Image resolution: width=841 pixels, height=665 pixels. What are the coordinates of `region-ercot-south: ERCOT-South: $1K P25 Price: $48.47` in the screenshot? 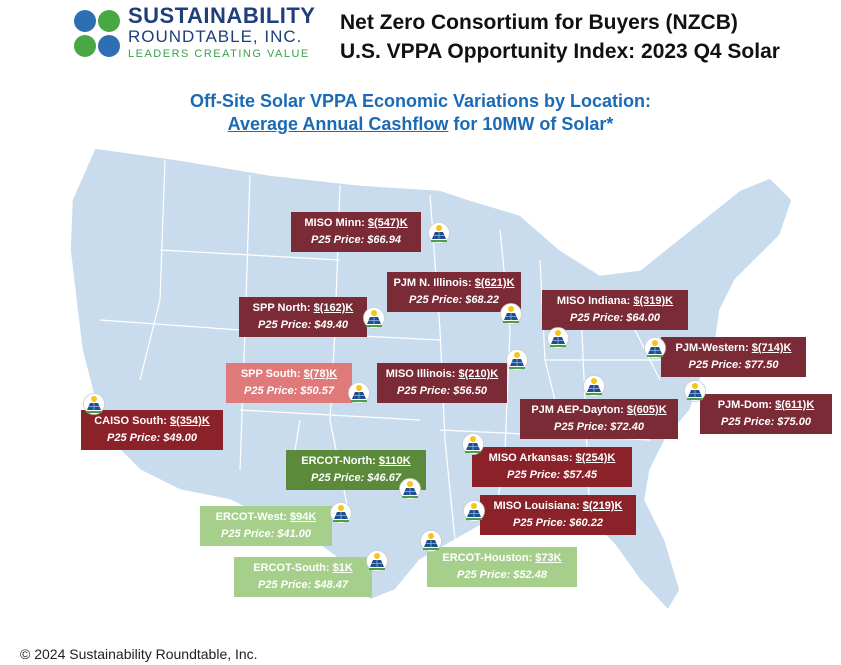 It's located at (303, 577).